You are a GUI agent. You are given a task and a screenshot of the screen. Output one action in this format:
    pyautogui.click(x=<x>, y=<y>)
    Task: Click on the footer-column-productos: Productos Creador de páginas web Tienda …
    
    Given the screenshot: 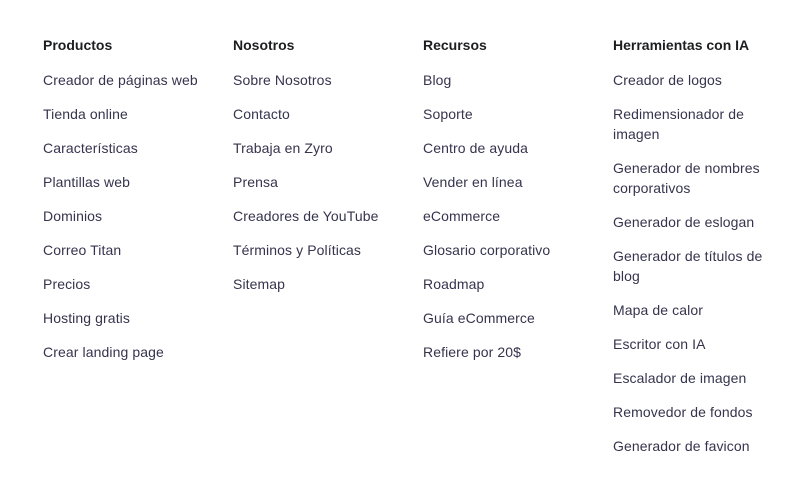 What is the action you would take?
    pyautogui.click(x=130, y=206)
    